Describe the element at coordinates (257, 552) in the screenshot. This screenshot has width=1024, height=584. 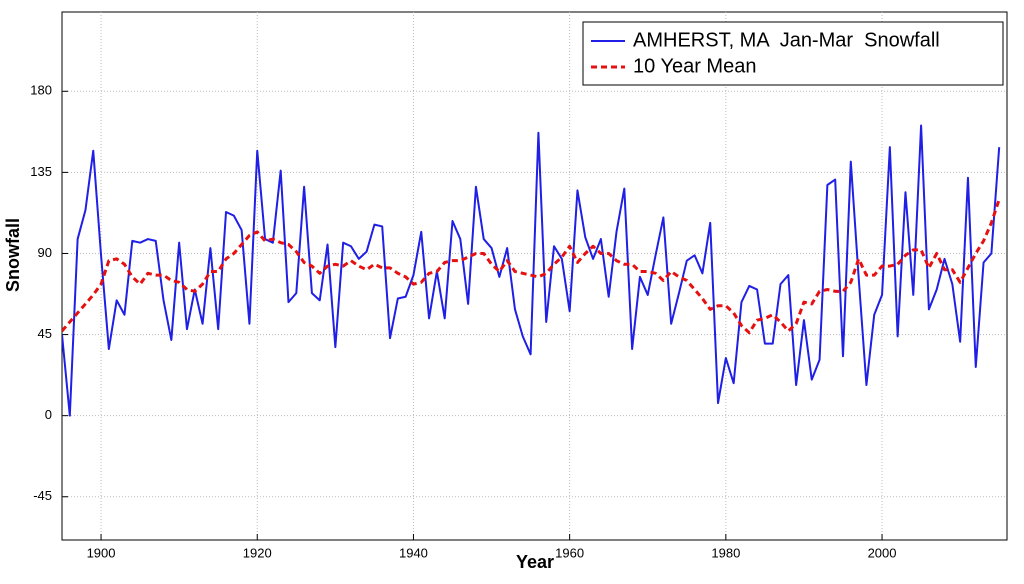
I see `x-tick-label: 1920` at that location.